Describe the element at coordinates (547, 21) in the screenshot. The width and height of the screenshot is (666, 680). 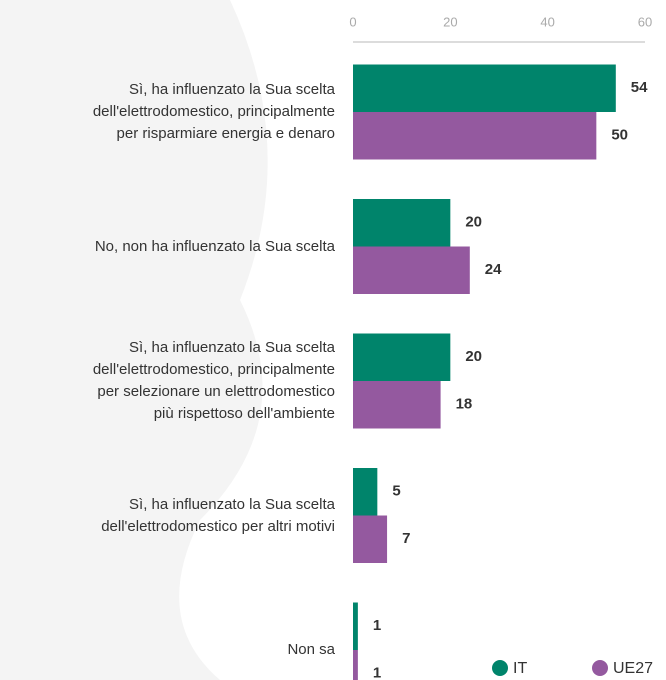
I see `x-tick-label: 40` at that location.